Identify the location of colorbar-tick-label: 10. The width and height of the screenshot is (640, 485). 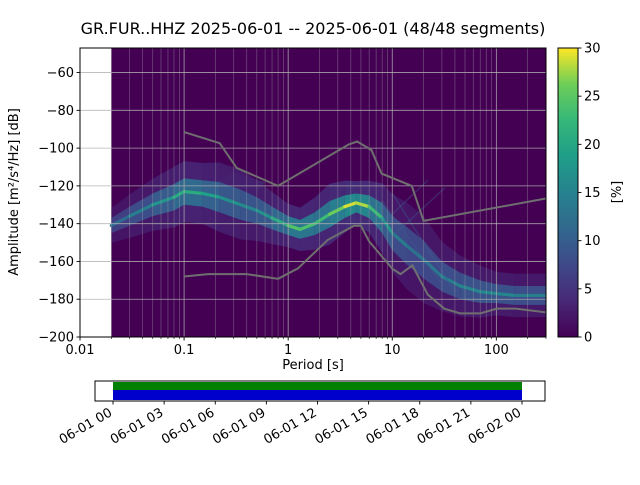
(592, 241).